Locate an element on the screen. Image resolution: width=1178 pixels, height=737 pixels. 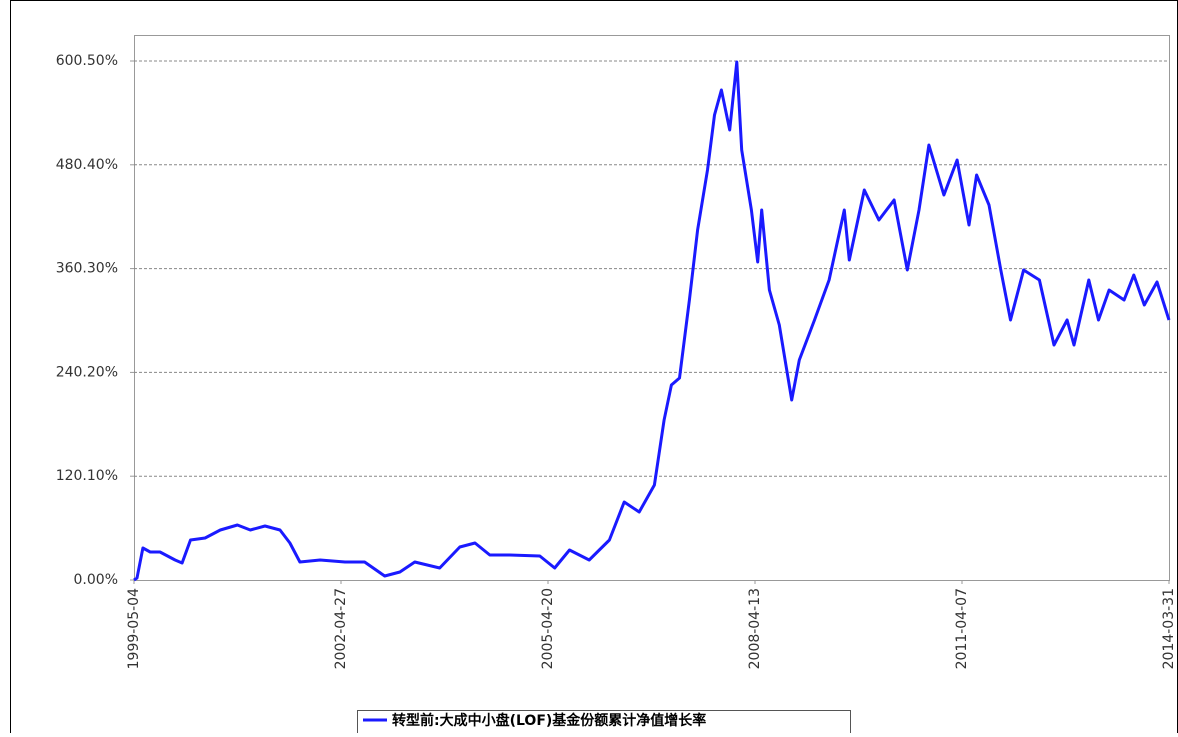
x-tick-label: 2005-04-20 is located at coordinates (548, 628).